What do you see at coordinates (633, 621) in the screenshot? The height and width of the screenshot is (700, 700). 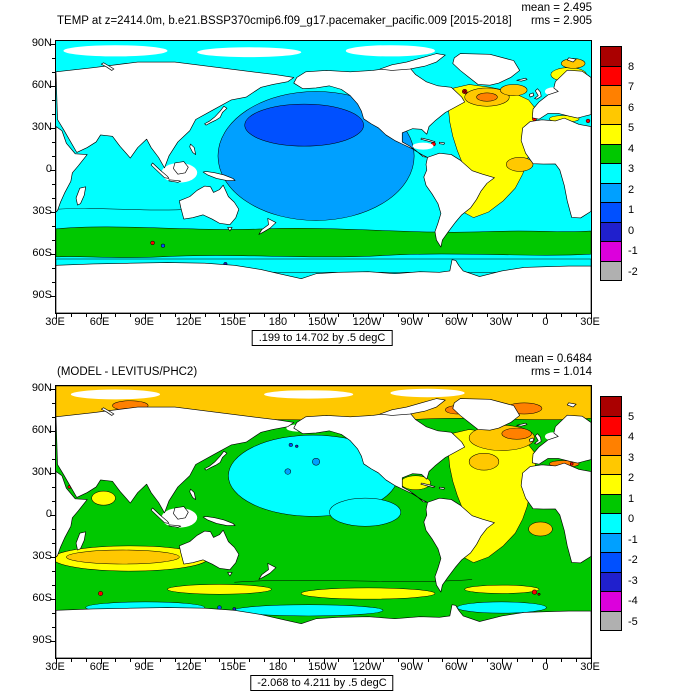 I see `colorbar-tick-label: -5` at bounding box center [633, 621].